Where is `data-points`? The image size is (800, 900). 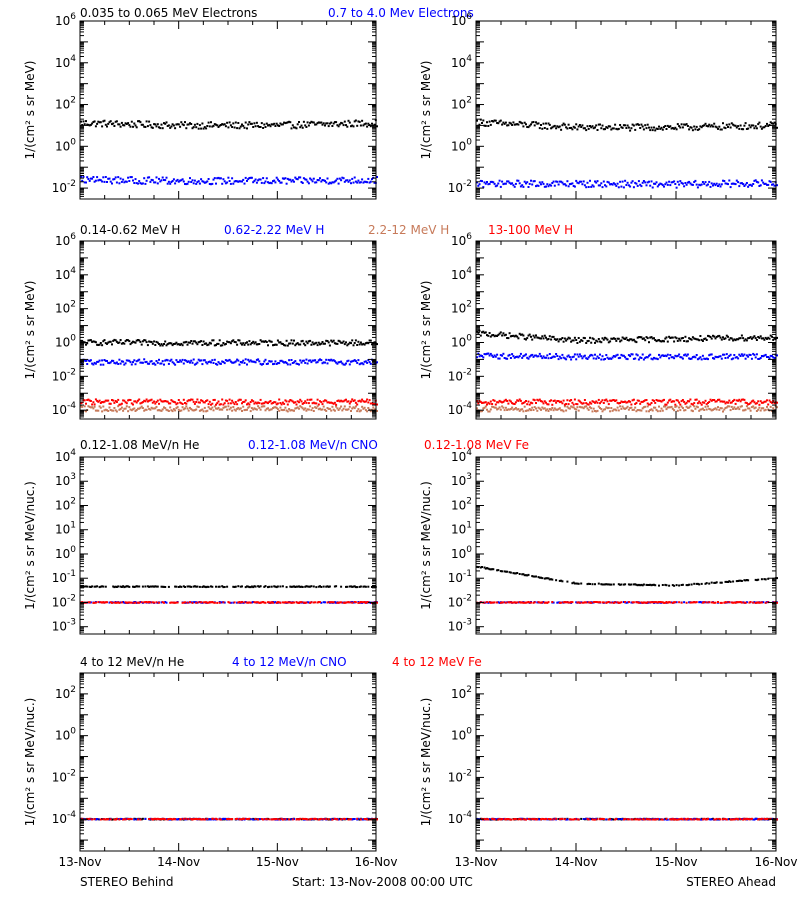
data-points is located at coordinates (627, 153).